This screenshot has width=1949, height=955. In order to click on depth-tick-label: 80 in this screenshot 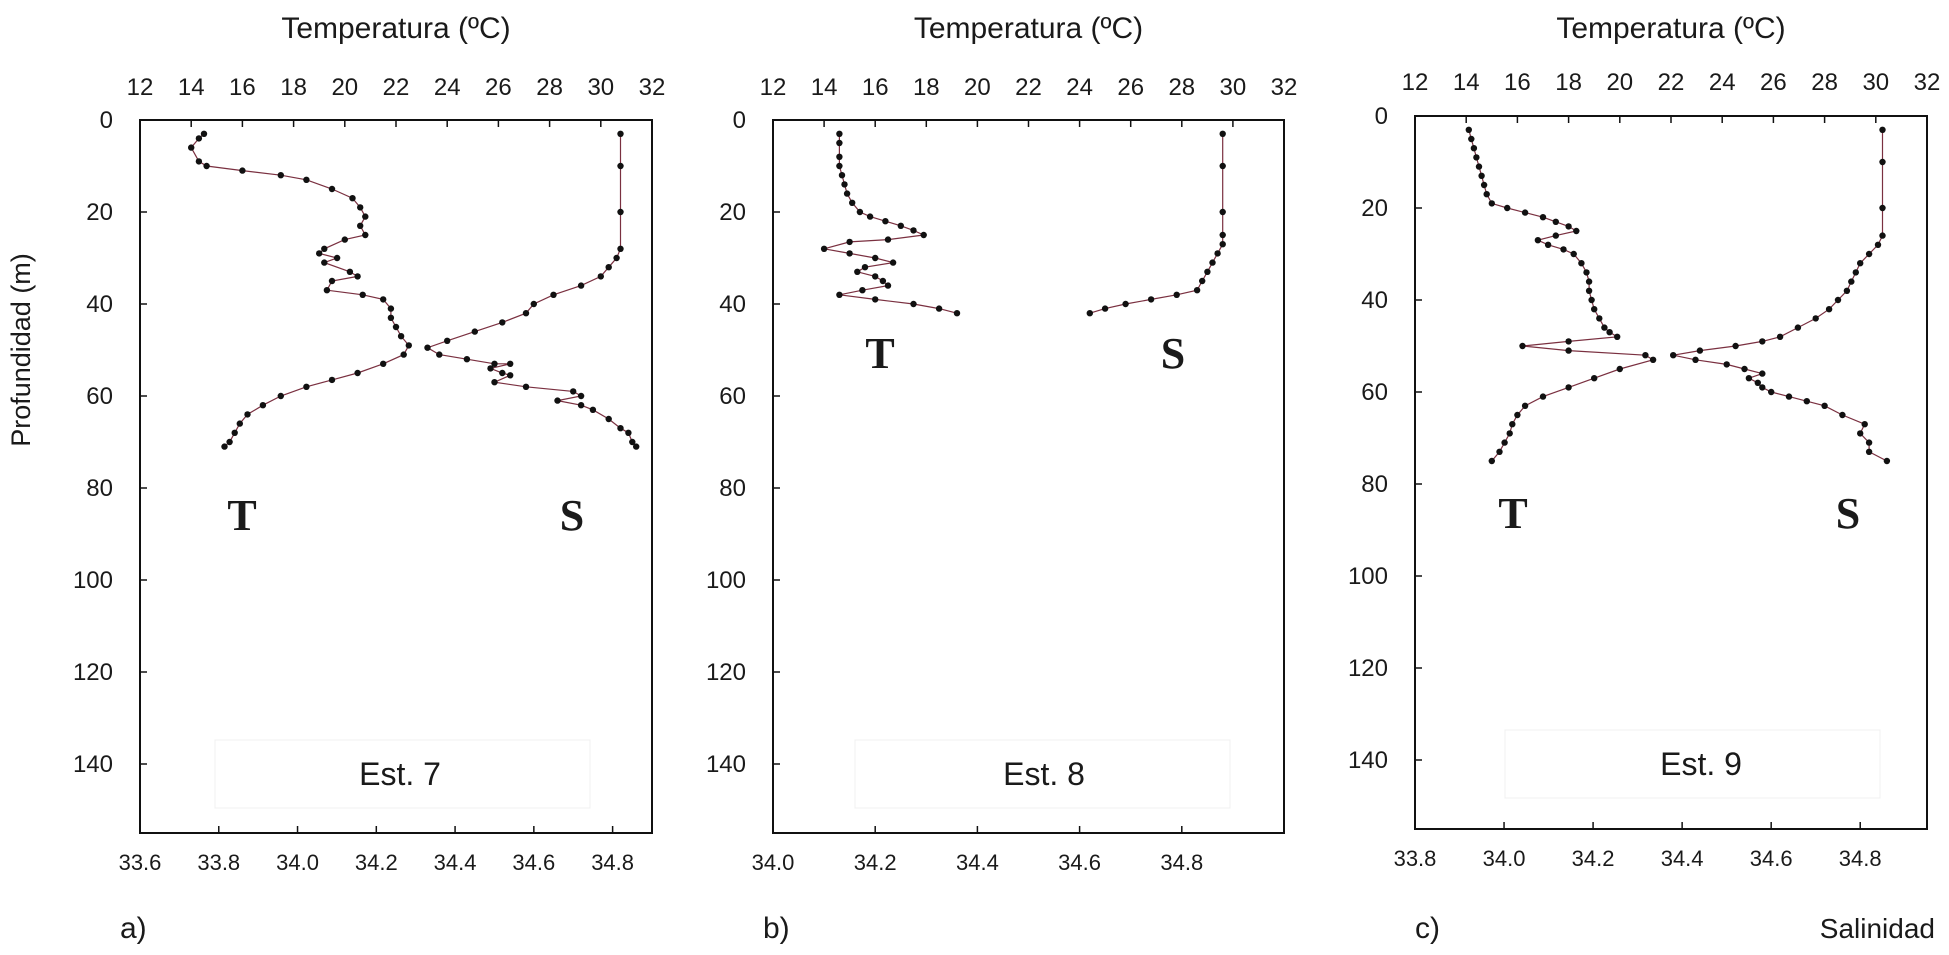, I will do `click(1374, 484)`.